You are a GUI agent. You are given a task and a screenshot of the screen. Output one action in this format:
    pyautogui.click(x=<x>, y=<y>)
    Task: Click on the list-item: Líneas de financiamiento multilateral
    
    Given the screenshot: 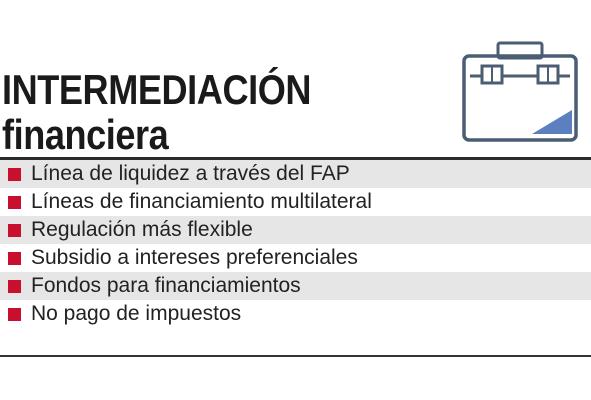 What is the action you would take?
    pyautogui.click(x=295, y=202)
    